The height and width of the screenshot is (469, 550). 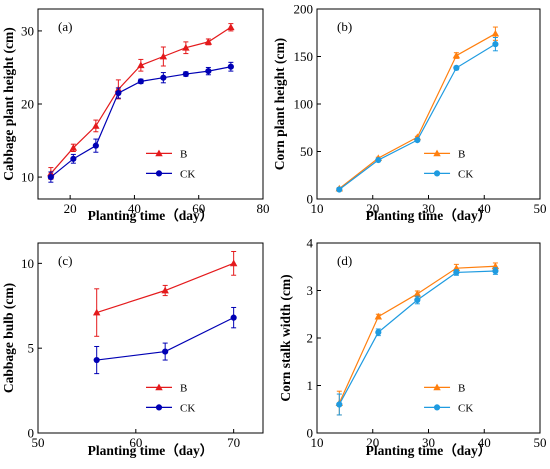 I want to click on y-axis-title: Cabbage bulb (cm), so click(x=8, y=338).